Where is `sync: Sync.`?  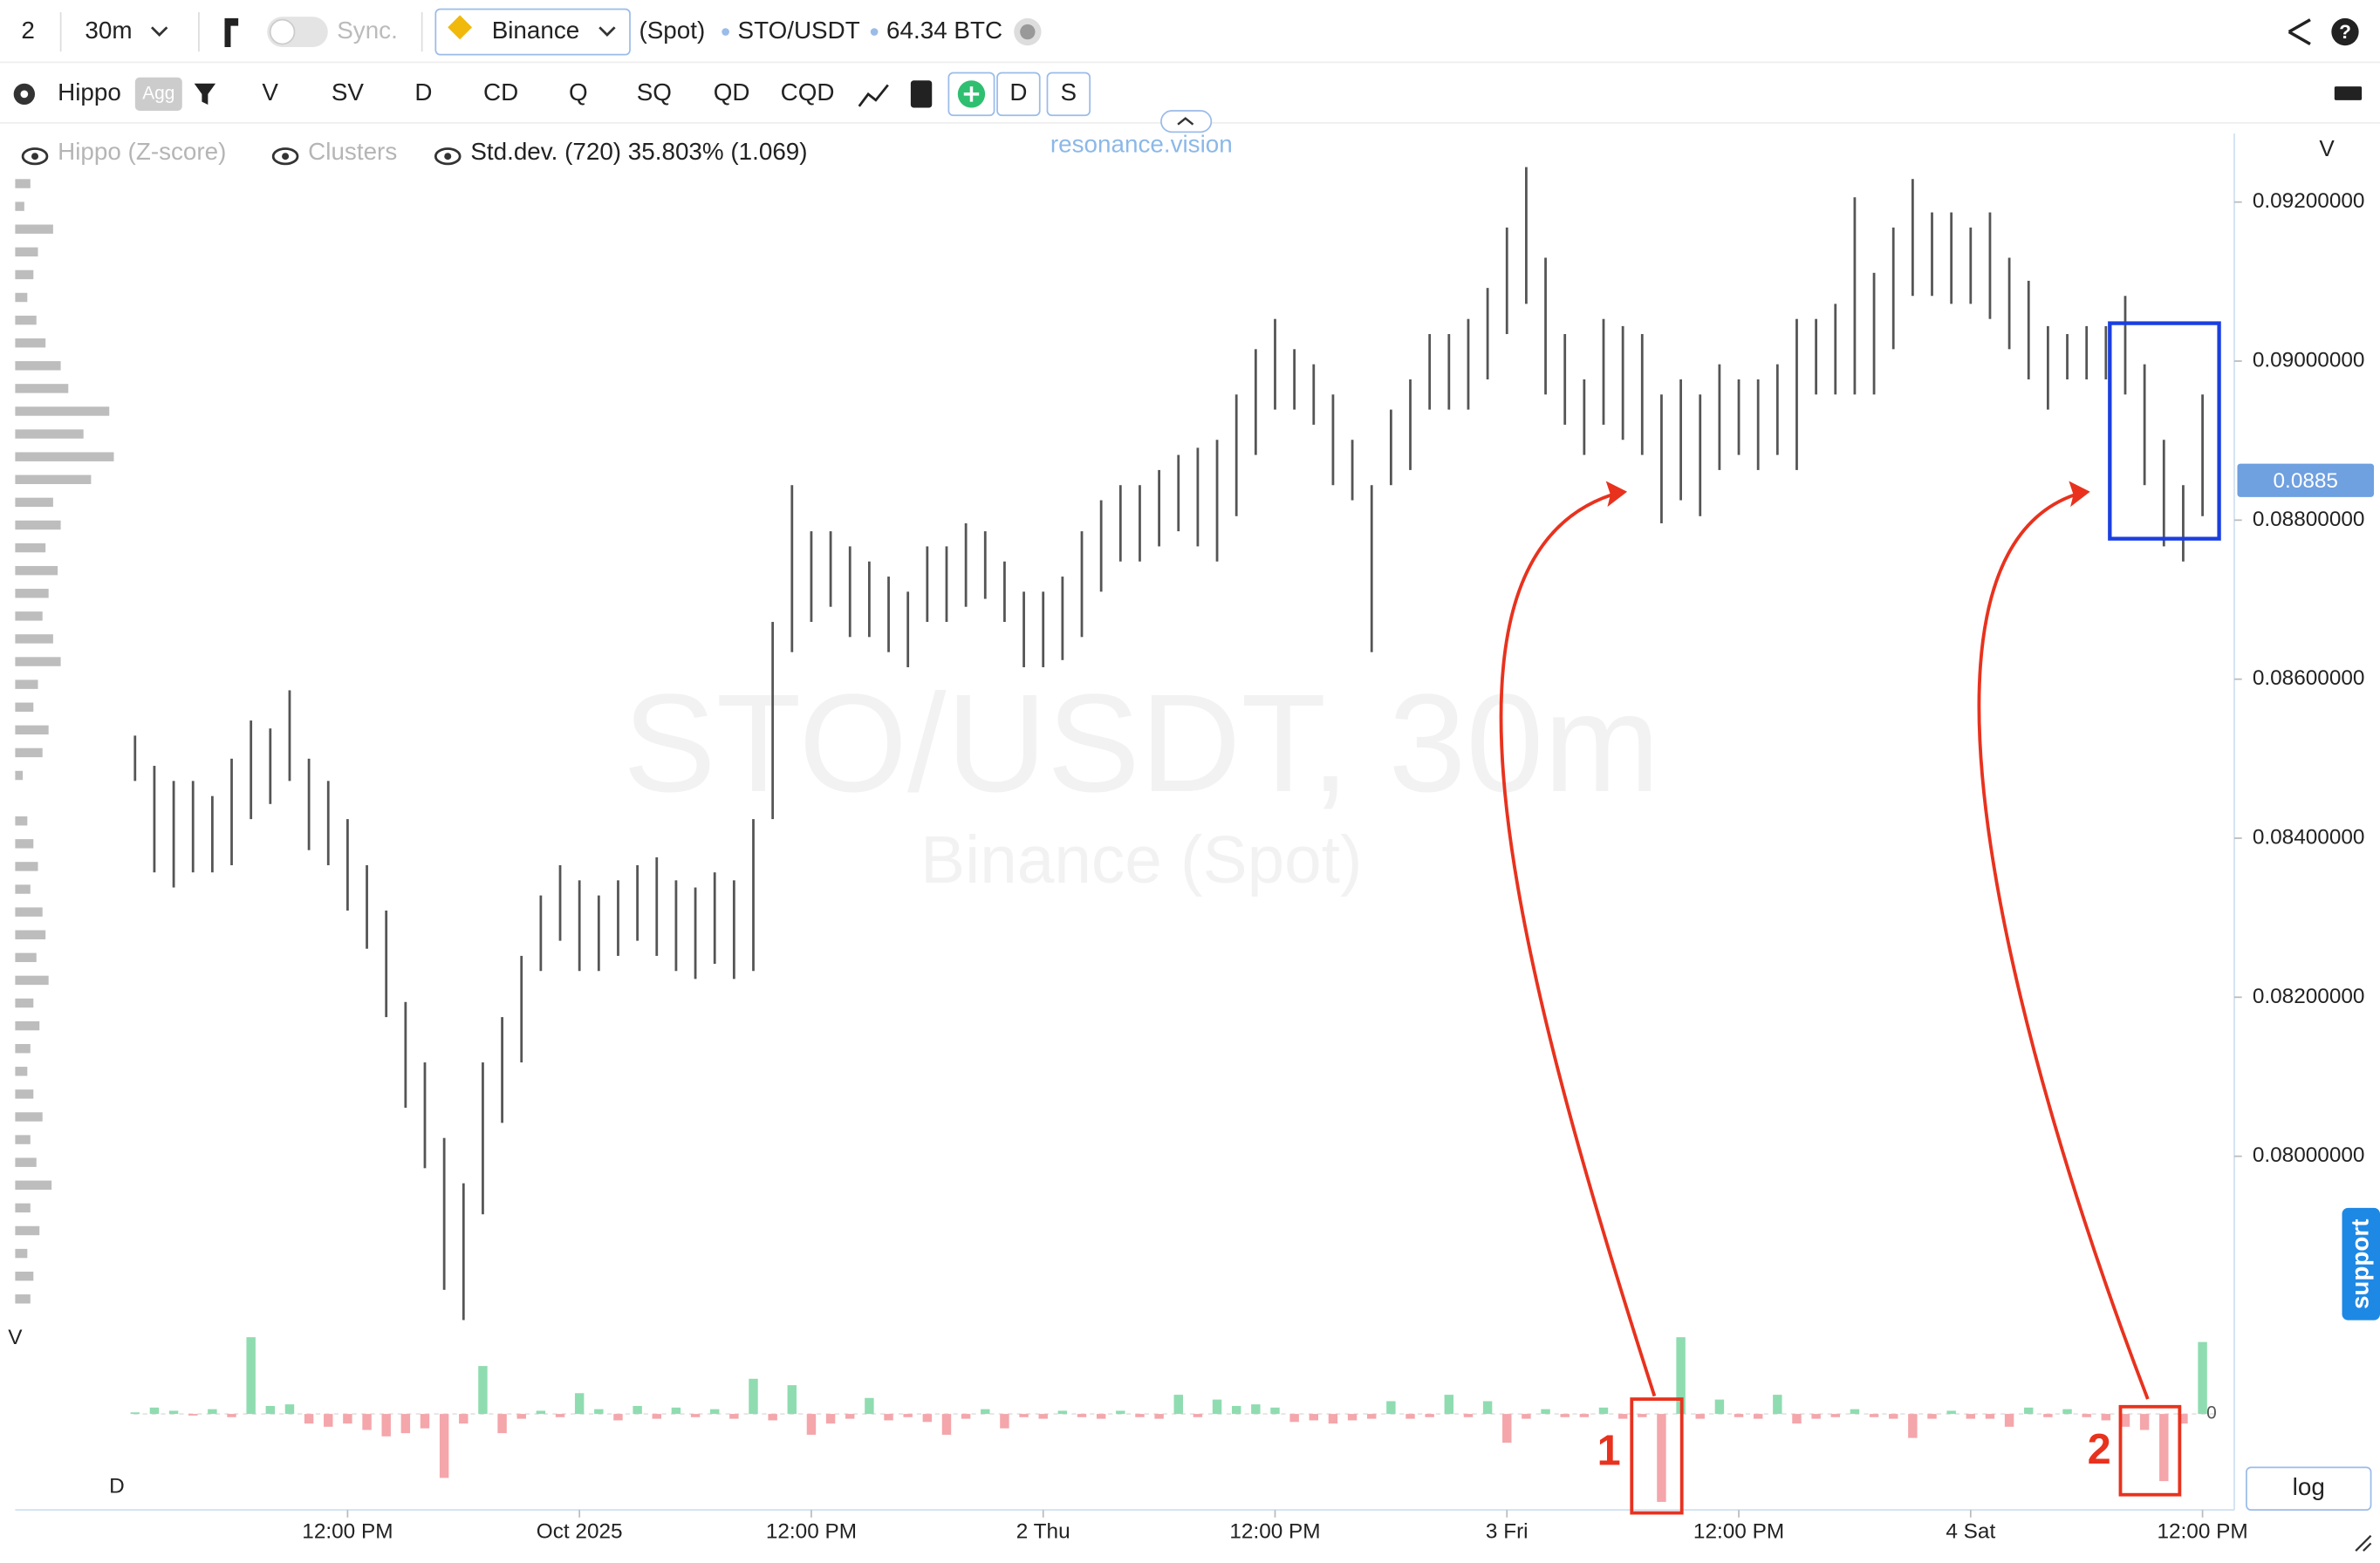 sync: Sync. is located at coordinates (367, 31).